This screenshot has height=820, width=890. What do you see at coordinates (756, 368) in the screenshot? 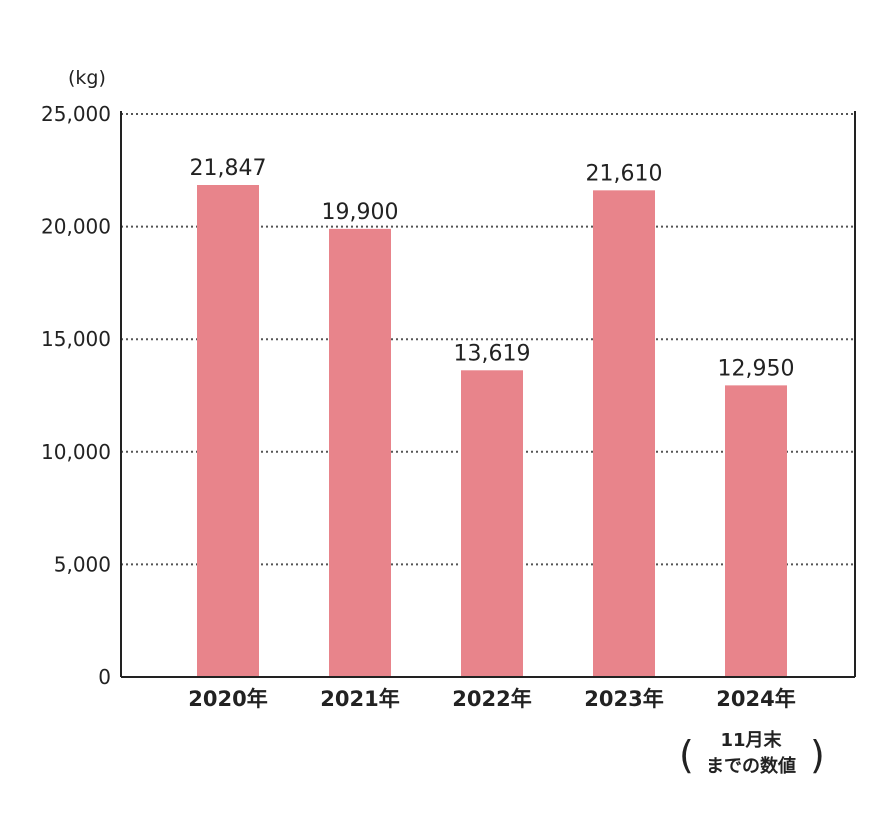
I see `data-label: 12,950` at bounding box center [756, 368].